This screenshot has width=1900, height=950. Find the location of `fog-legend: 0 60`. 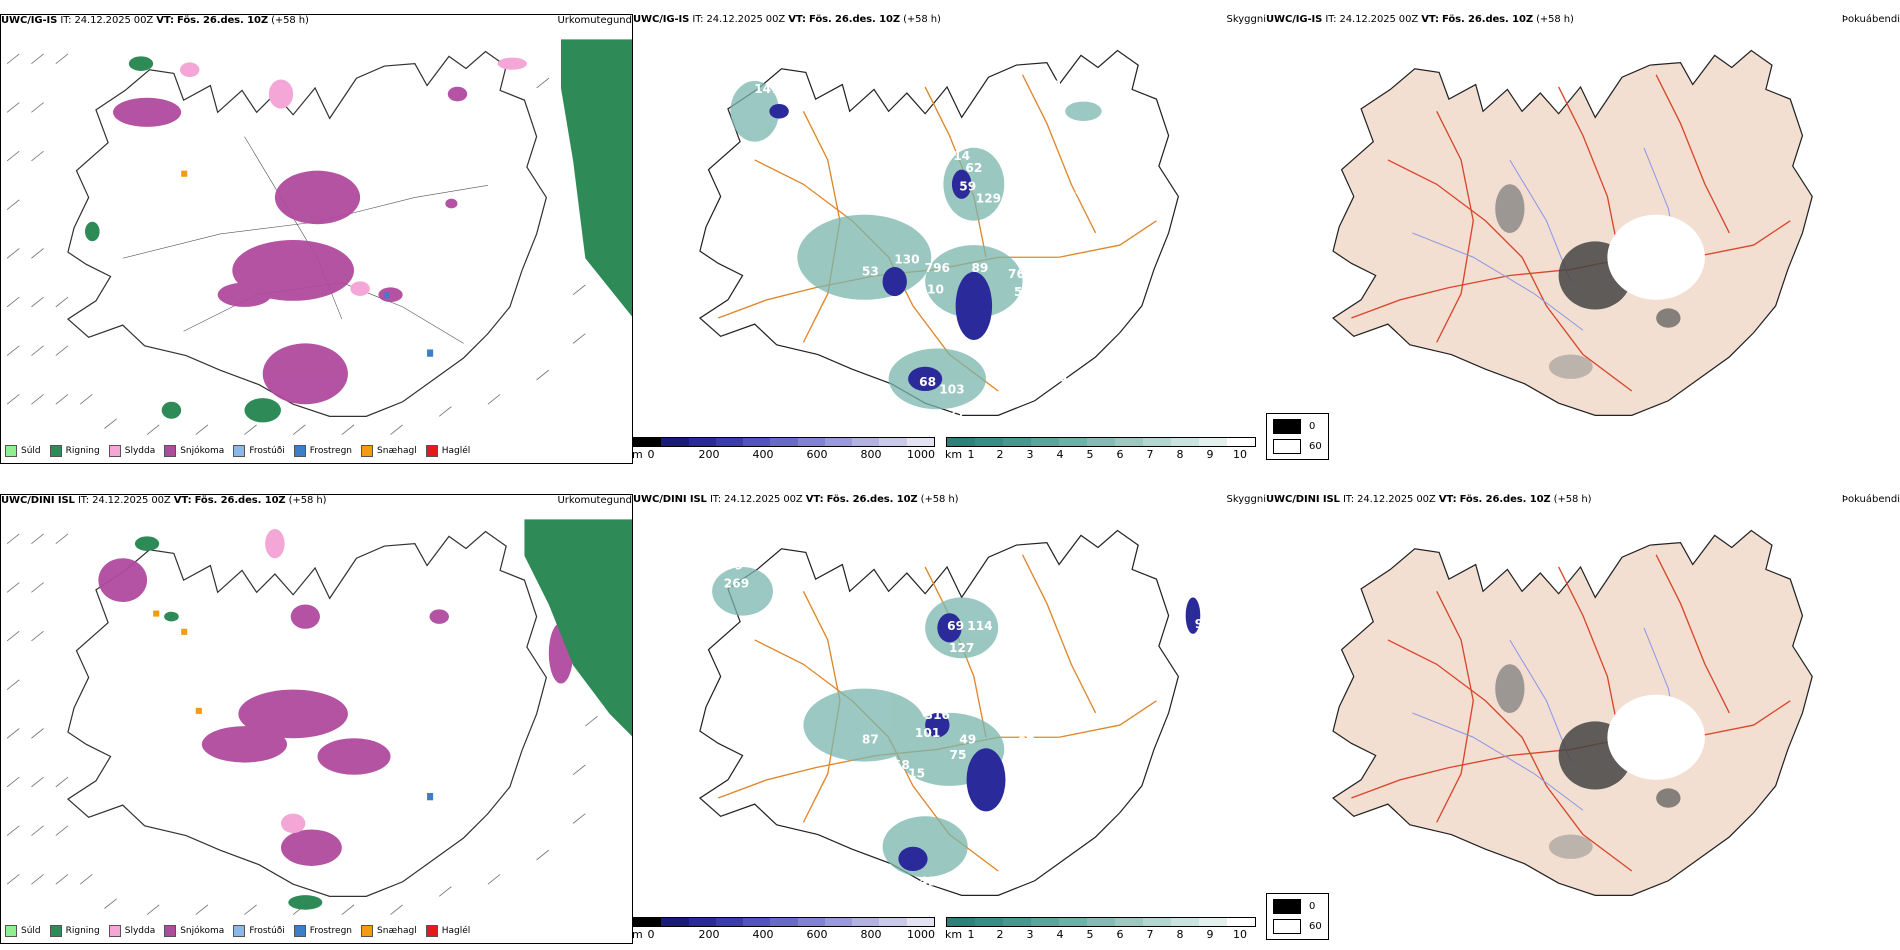

fog-legend: 0 60 is located at coordinates (1297, 436).